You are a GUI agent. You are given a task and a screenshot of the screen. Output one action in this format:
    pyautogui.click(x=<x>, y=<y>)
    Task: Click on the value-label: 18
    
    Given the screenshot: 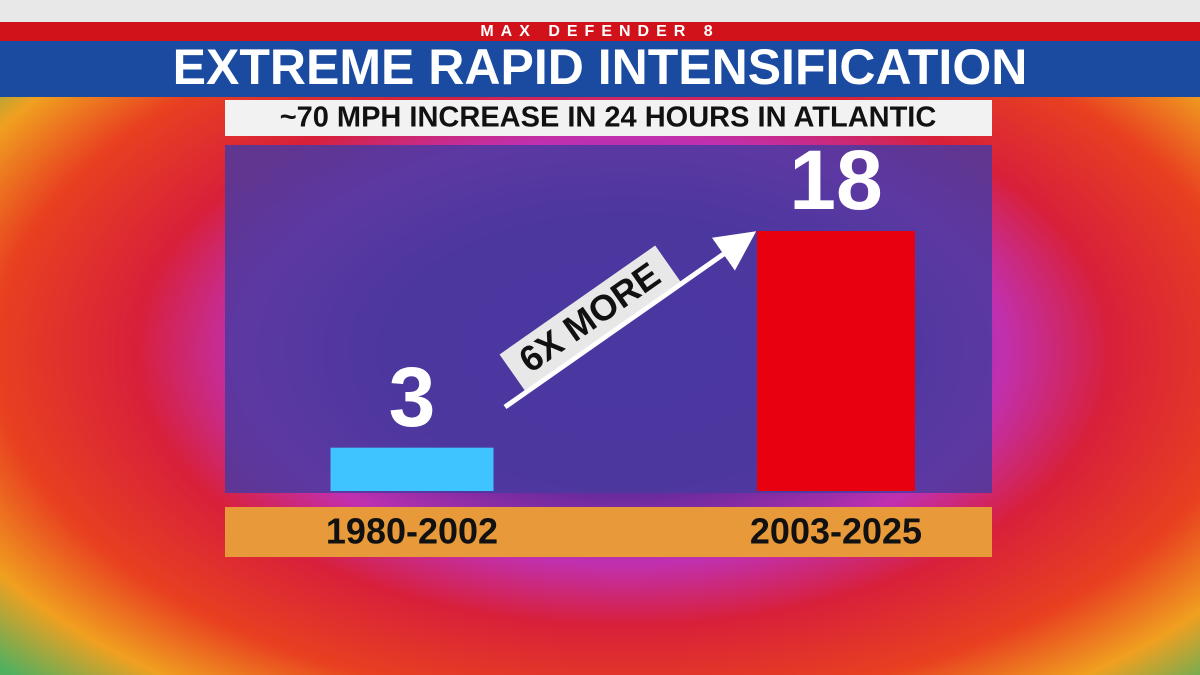 What is the action you would take?
    pyautogui.click(x=835, y=180)
    